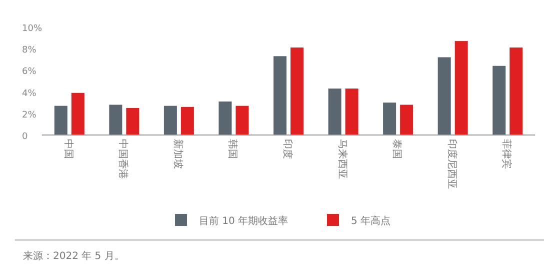  I want to click on y-tick-label: 2%, so click(29, 115).